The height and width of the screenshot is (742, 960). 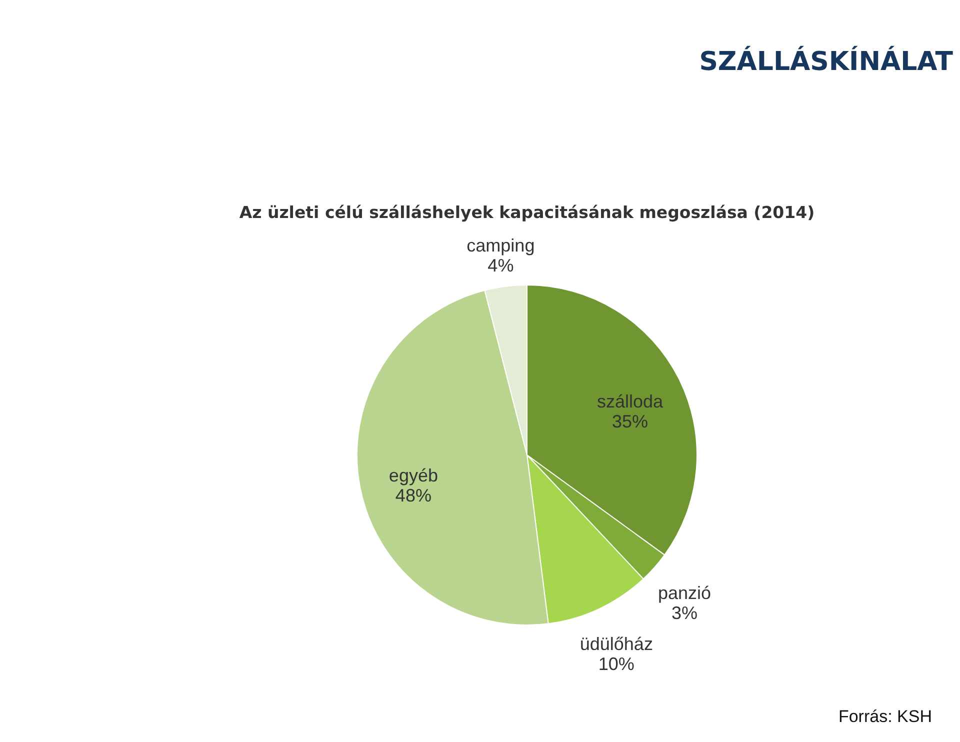 What do you see at coordinates (630, 402) in the screenshot?
I see `slice-label: szálloda` at bounding box center [630, 402].